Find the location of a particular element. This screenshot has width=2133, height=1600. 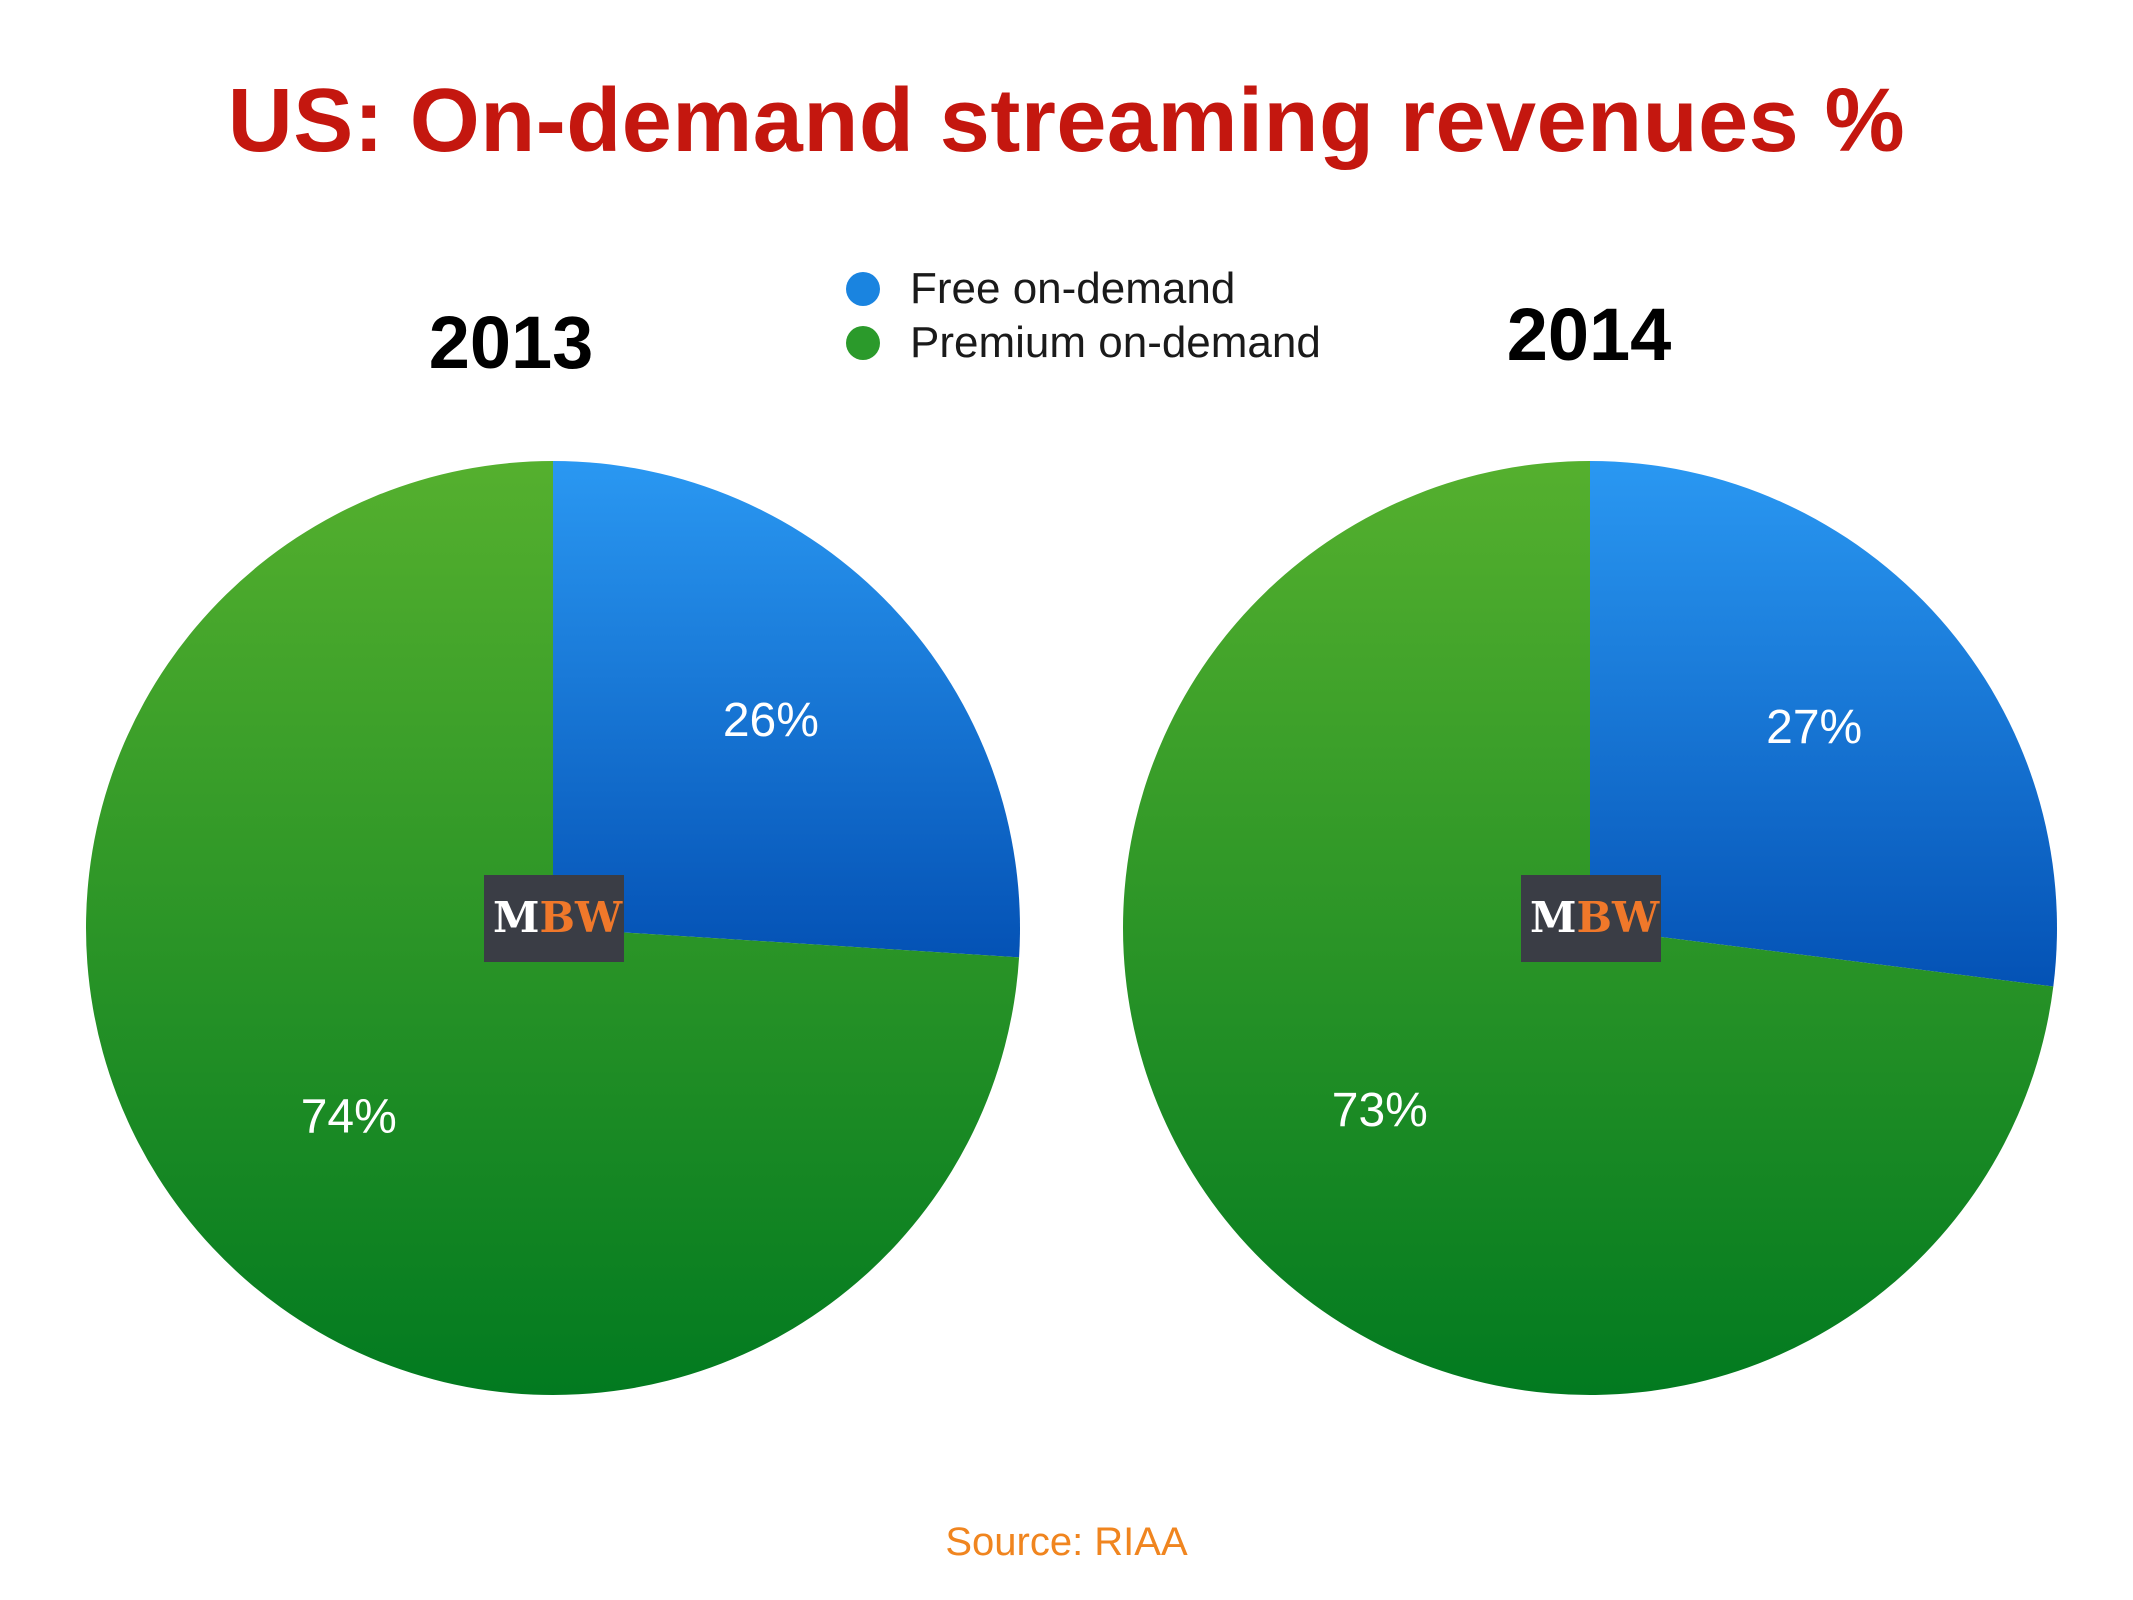

chart-title-2013: 2013 is located at coordinates (511, 342).